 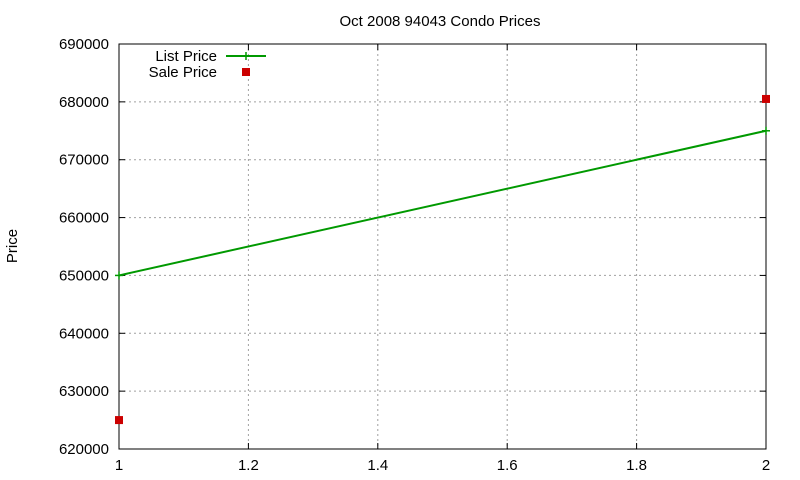 I want to click on legend-label: Sale Price, so click(x=183, y=72).